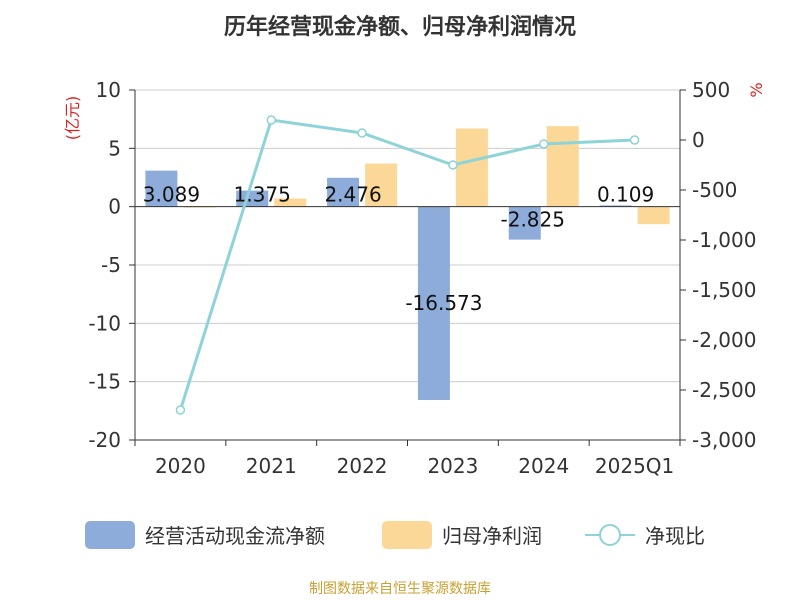 The height and width of the screenshot is (600, 800). I want to click on left-tick-label: -20, so click(104, 440).